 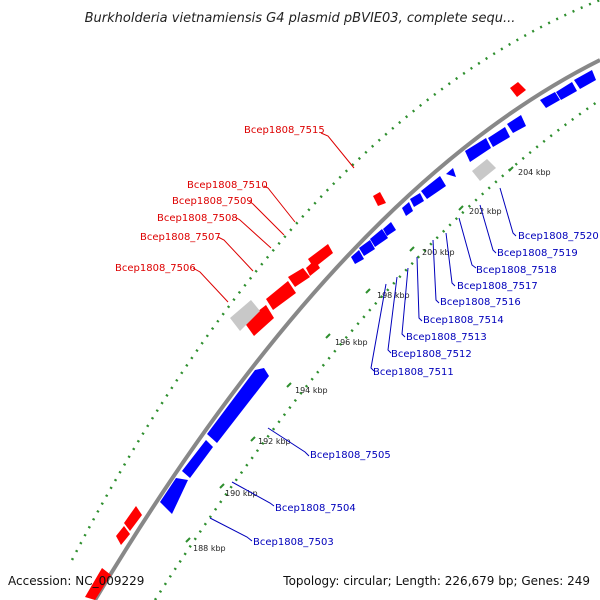 What do you see at coordinates (76, 581) in the screenshot?
I see `accession-text: Accession: NC_009229` at bounding box center [76, 581].